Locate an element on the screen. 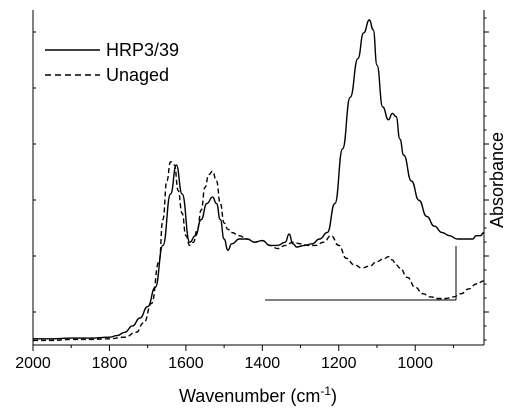  scale-annotation is located at coordinates (361, 273).